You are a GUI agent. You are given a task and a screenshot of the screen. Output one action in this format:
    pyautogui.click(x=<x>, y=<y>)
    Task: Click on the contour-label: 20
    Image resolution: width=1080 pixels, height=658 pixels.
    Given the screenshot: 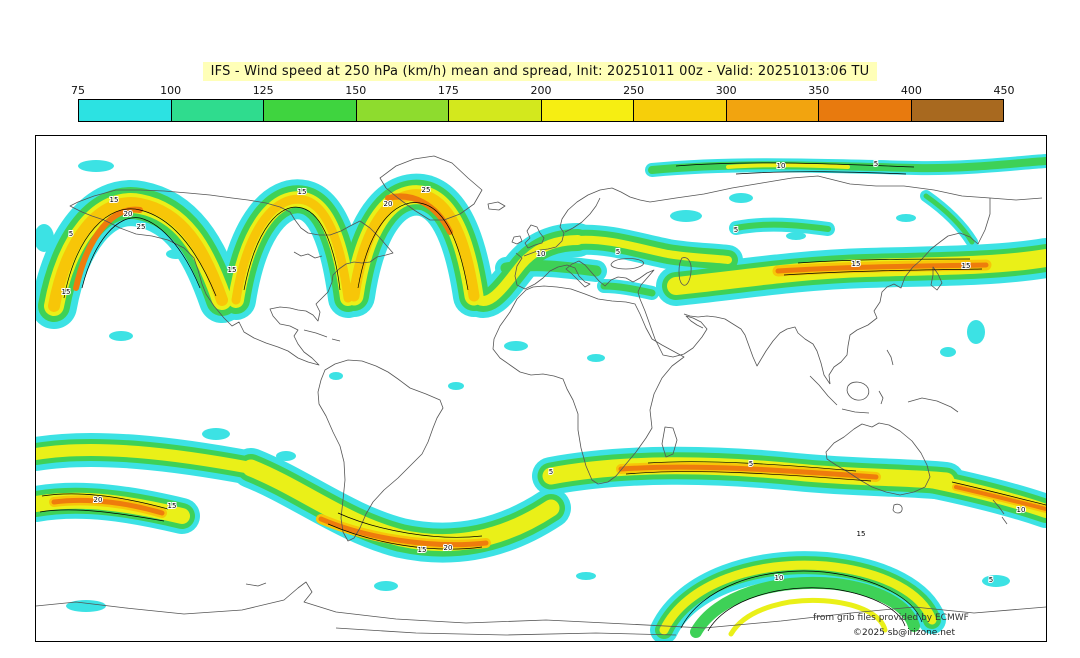 What is the action you would take?
    pyautogui.click(x=98, y=500)
    